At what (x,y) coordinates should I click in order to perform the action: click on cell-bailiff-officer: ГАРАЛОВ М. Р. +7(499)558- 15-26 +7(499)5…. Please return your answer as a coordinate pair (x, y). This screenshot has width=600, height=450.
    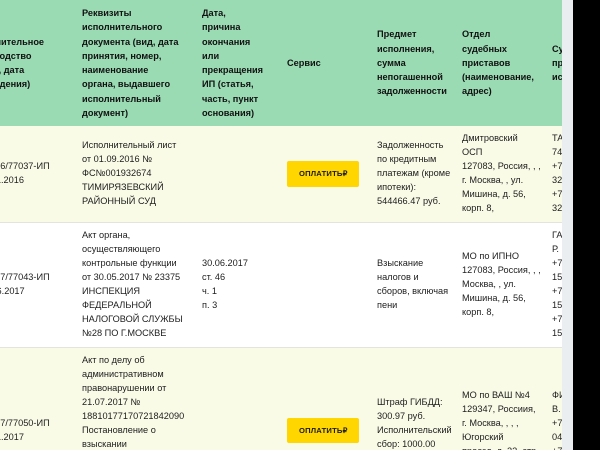
    Looking at the image, I should click on (554, 284).